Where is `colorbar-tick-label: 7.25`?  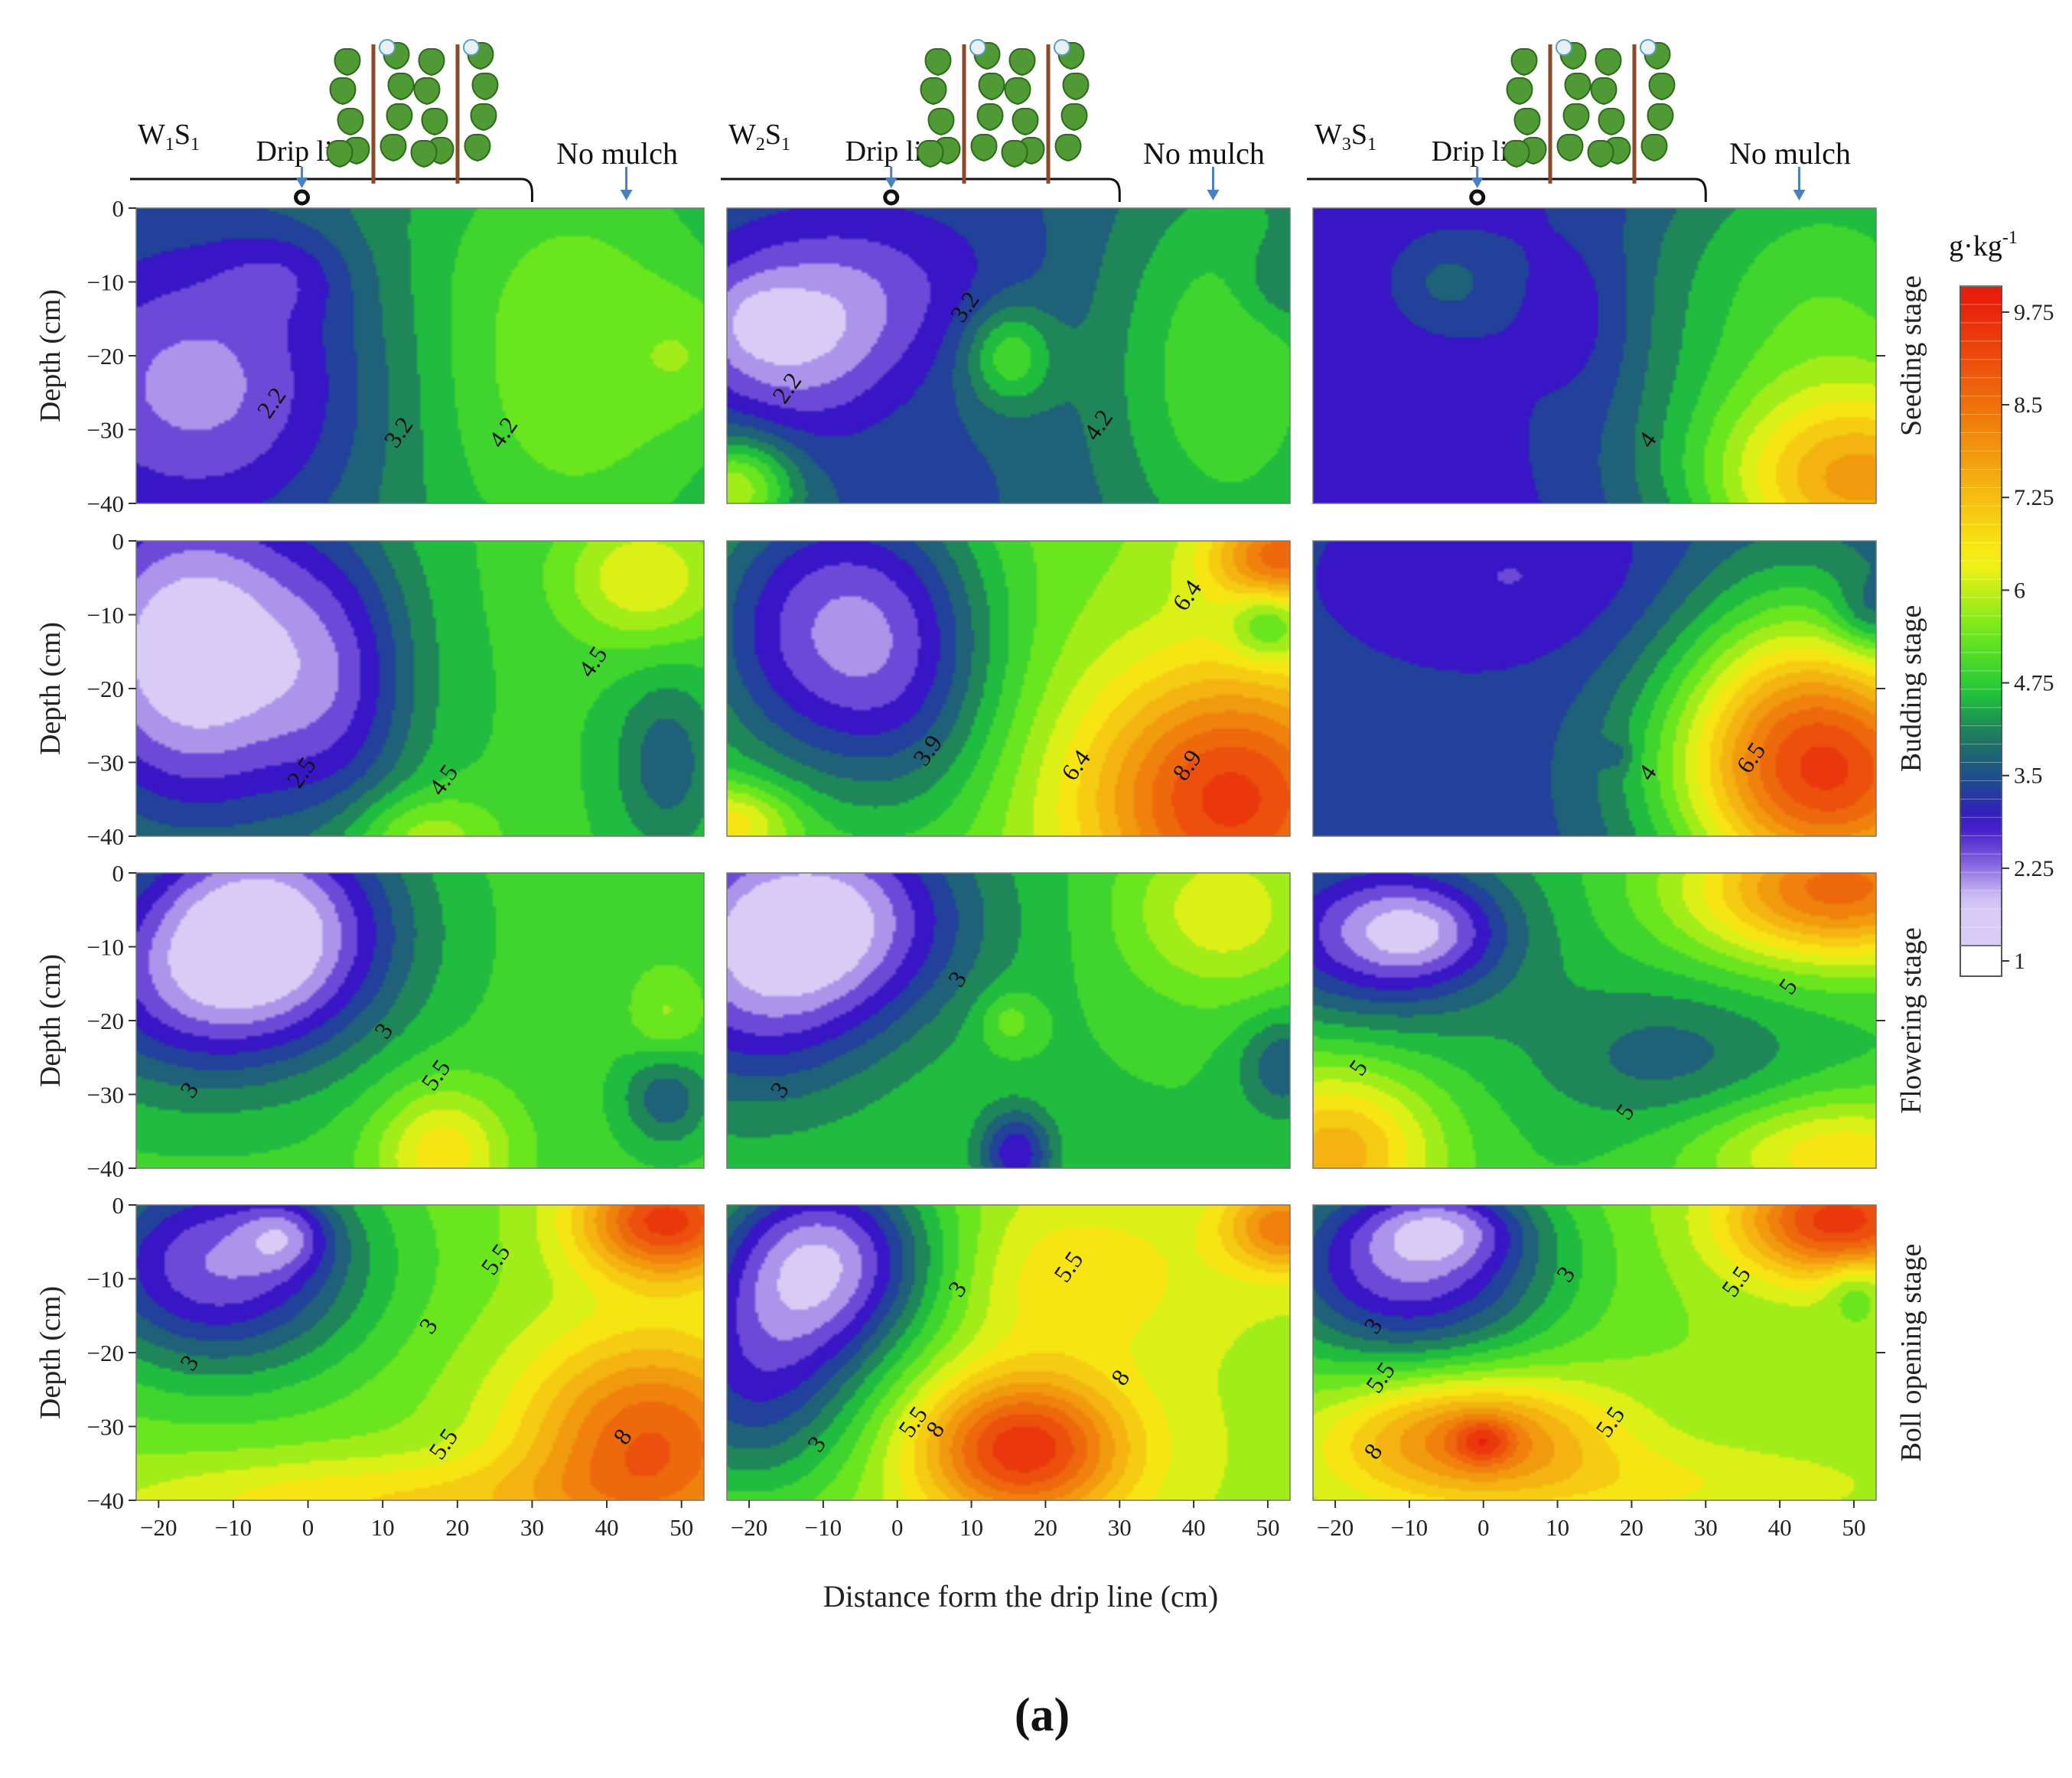 colorbar-tick-label: 7.25 is located at coordinates (2034, 497).